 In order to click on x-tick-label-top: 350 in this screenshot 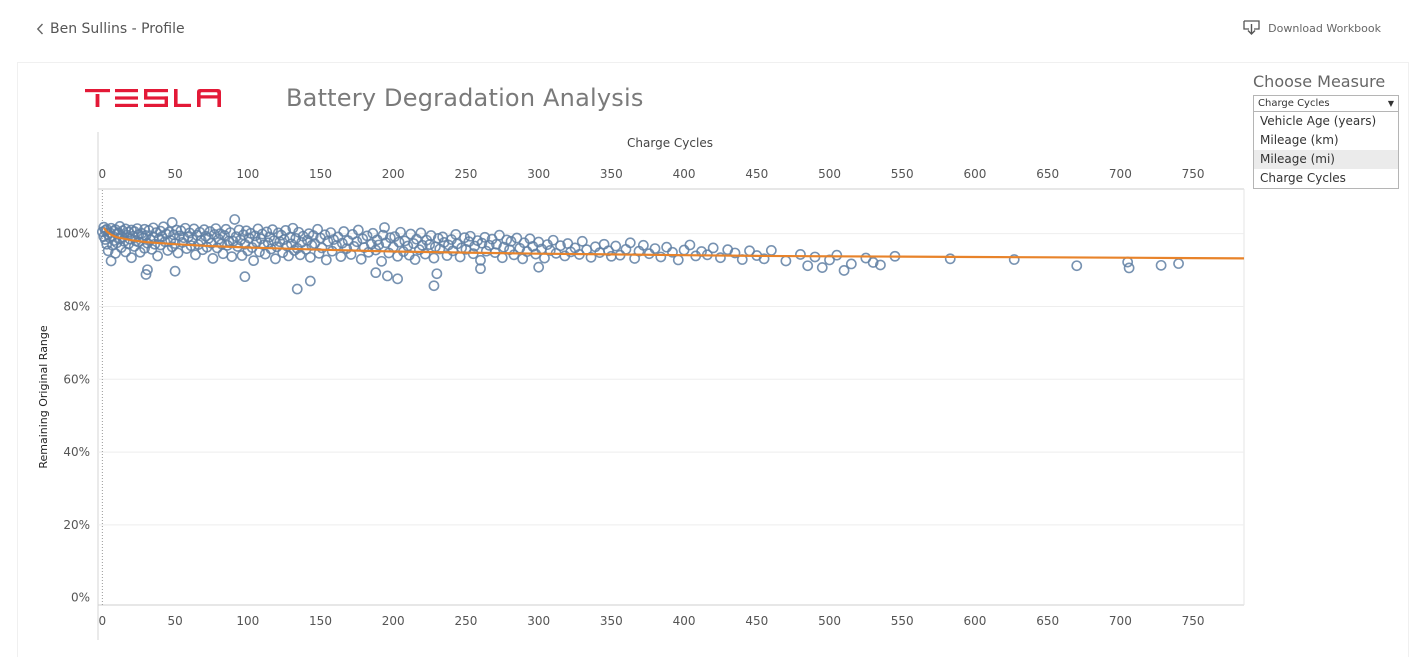, I will do `click(611, 174)`.